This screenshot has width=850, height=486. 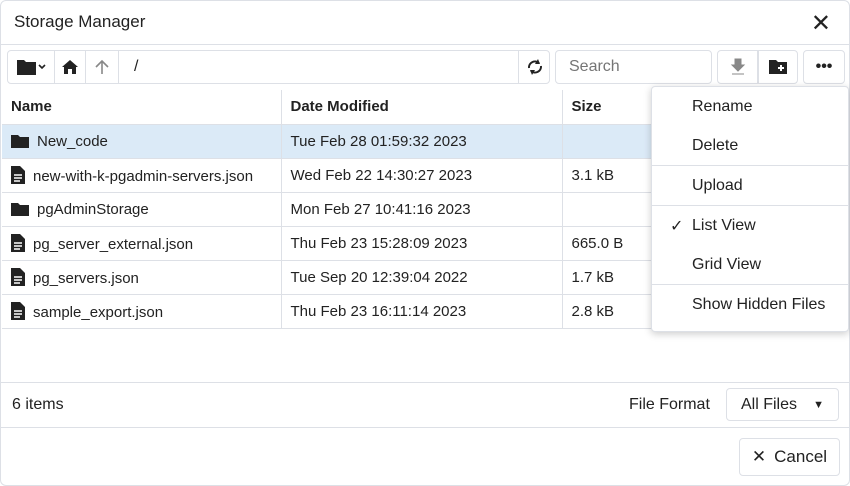 What do you see at coordinates (422, 243) in the screenshot?
I see `cell-date: Thu Feb 23 15:28:09 2023` at bounding box center [422, 243].